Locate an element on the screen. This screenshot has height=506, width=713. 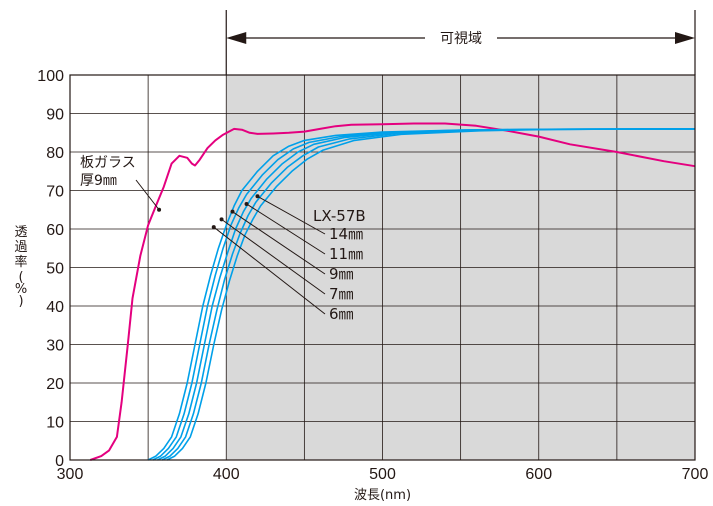
x-tick-label: 600 is located at coordinates (538, 474).